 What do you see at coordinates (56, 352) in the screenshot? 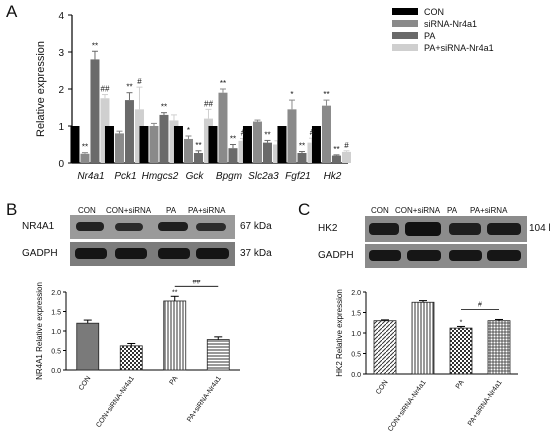
I see `y-tick-label: 0.5` at bounding box center [56, 352].